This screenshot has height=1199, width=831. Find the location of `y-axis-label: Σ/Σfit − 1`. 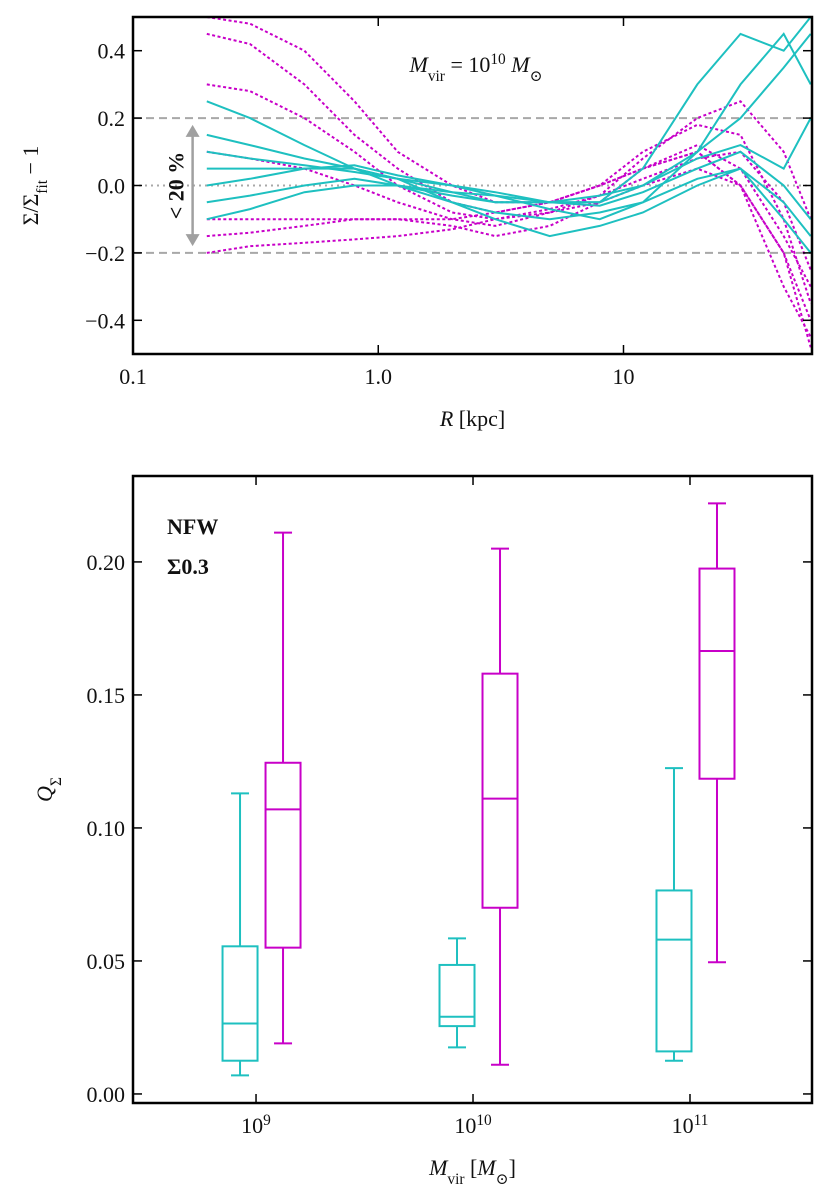

y-axis-label: Σ/Σfit − 1 is located at coordinates (34, 186).